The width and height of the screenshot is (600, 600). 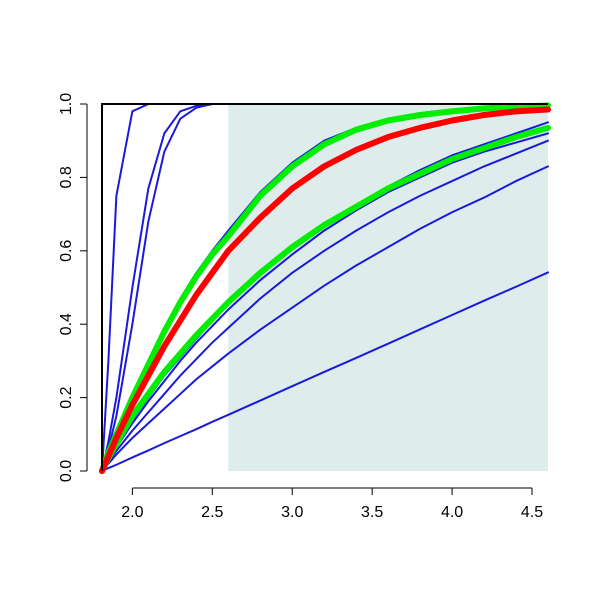 I want to click on x-tick-label: 4.5, so click(x=532, y=512).